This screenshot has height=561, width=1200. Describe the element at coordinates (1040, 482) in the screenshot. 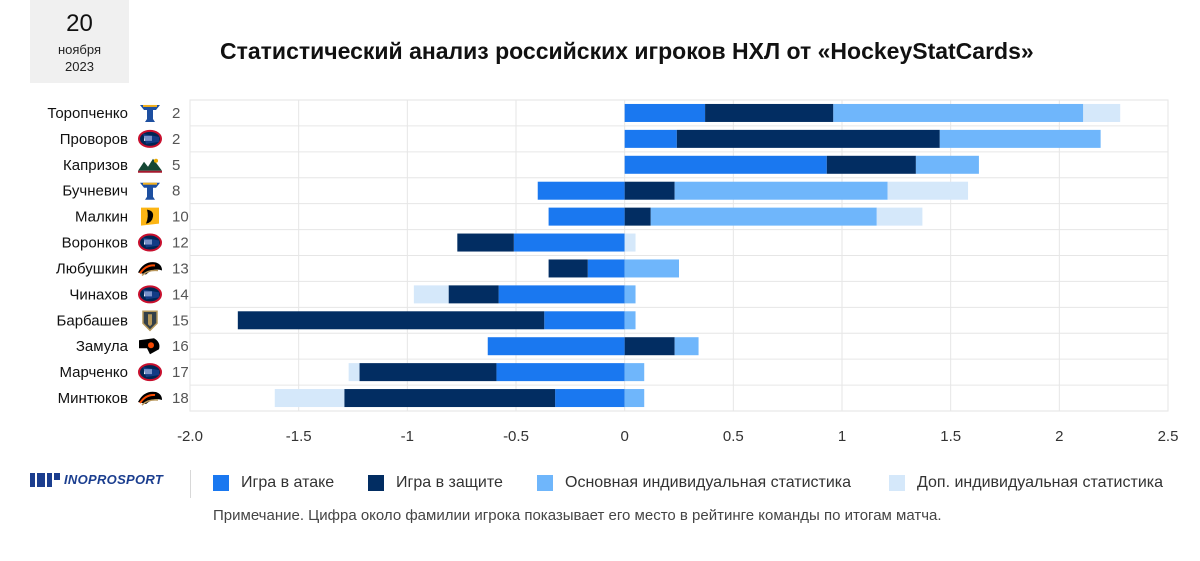

I see `legend-label-extra-stats: Доп. индивидуальная статистика` at that location.